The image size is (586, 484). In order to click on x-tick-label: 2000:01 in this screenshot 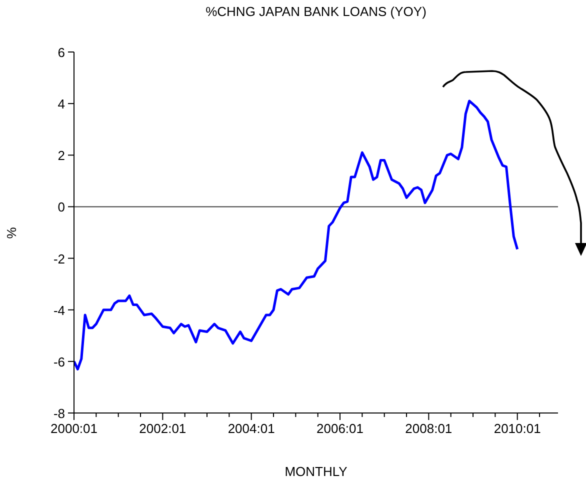, I will do `click(74, 428)`.